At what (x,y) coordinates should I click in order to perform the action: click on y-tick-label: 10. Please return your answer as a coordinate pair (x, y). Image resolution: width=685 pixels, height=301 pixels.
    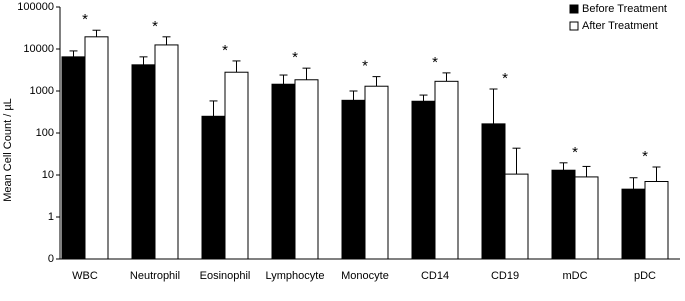
    Looking at the image, I should click on (48, 175).